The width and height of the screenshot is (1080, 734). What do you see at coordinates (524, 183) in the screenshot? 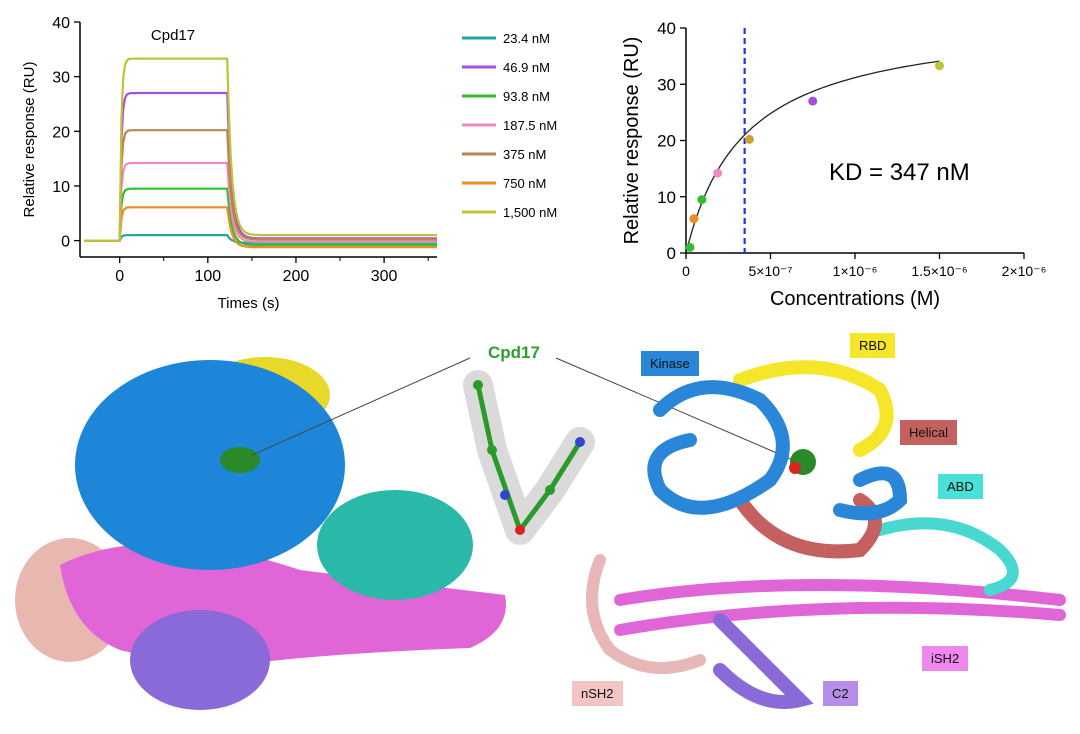
I see `legend-label-6: 750 nM` at bounding box center [524, 183].